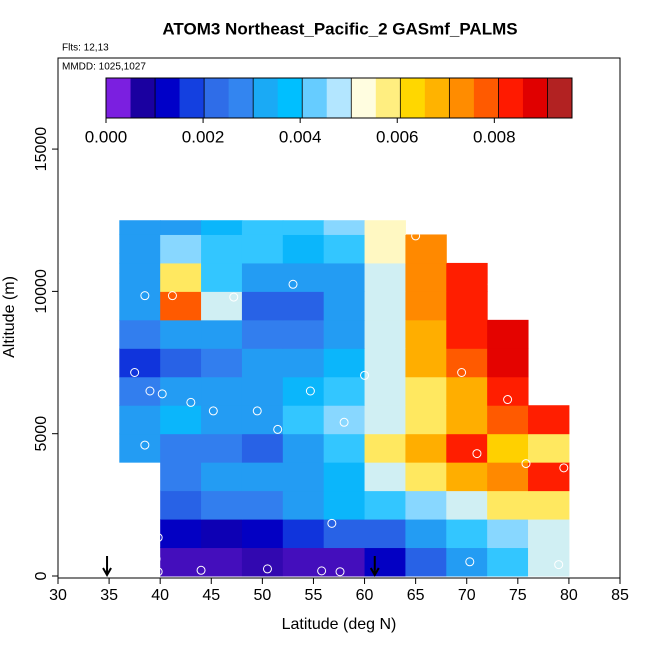  I want to click on y-tick-label: 5000, so click(41, 434).